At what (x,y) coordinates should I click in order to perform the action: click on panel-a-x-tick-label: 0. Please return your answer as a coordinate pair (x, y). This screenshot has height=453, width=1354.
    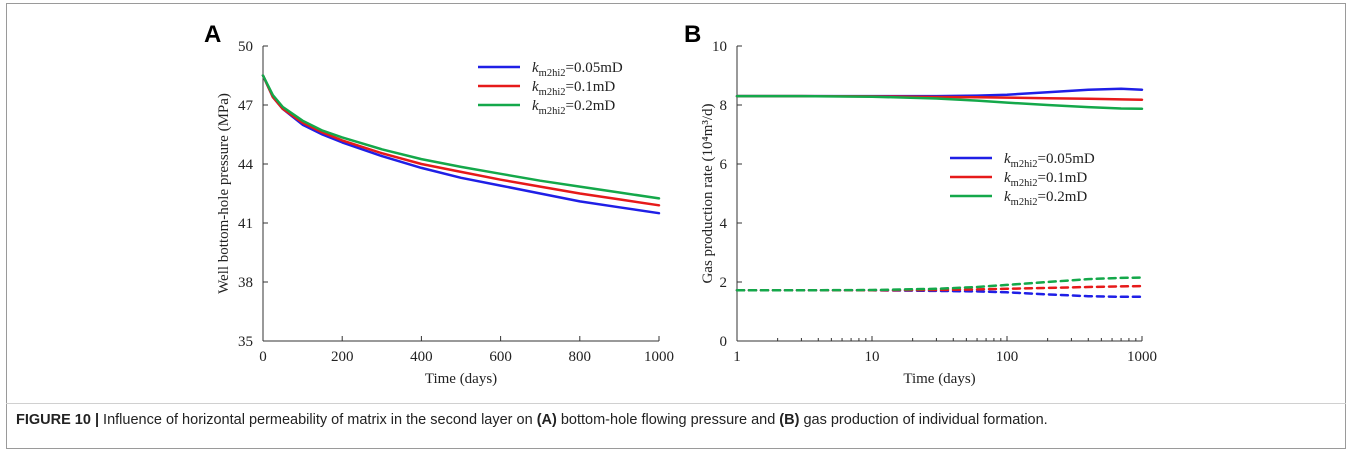
    Looking at the image, I should click on (263, 357).